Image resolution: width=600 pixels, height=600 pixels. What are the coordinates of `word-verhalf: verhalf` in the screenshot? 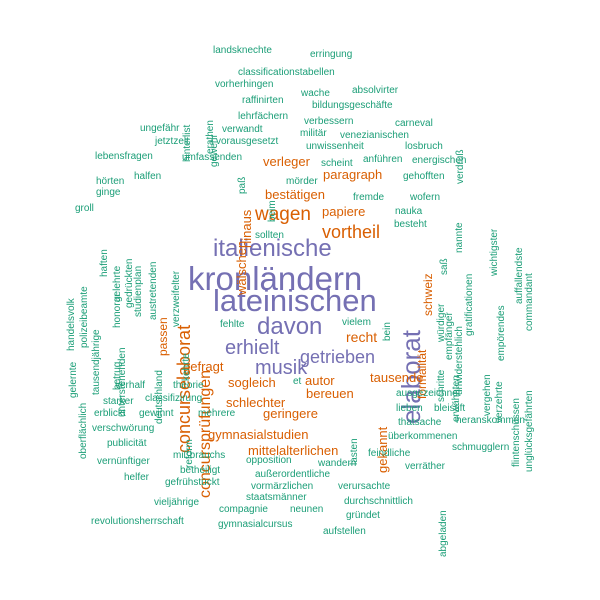 It's located at (130, 385).